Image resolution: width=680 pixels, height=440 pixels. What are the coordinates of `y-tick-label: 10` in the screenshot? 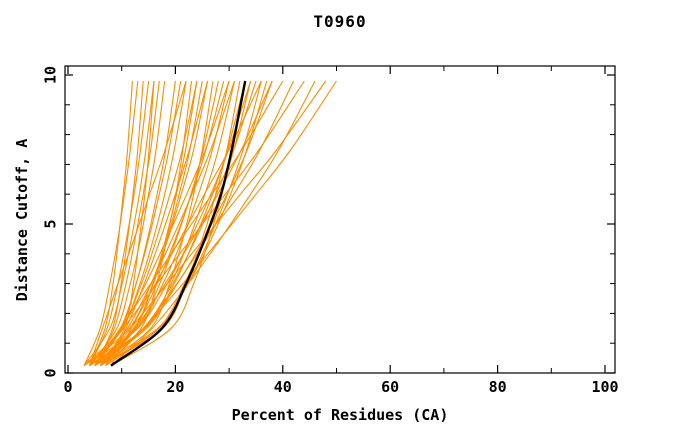 It's located at (51, 75).